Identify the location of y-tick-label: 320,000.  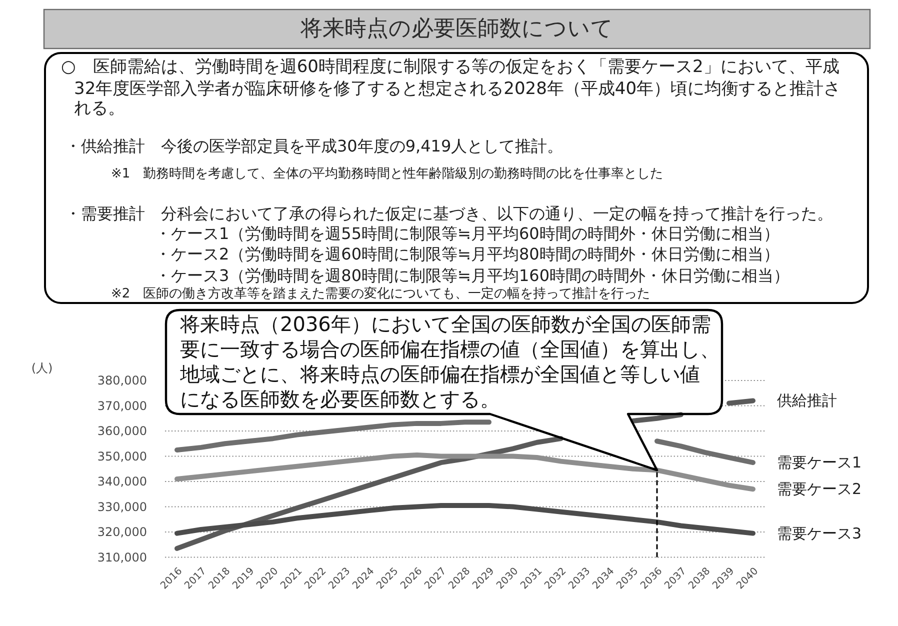
(122, 532).